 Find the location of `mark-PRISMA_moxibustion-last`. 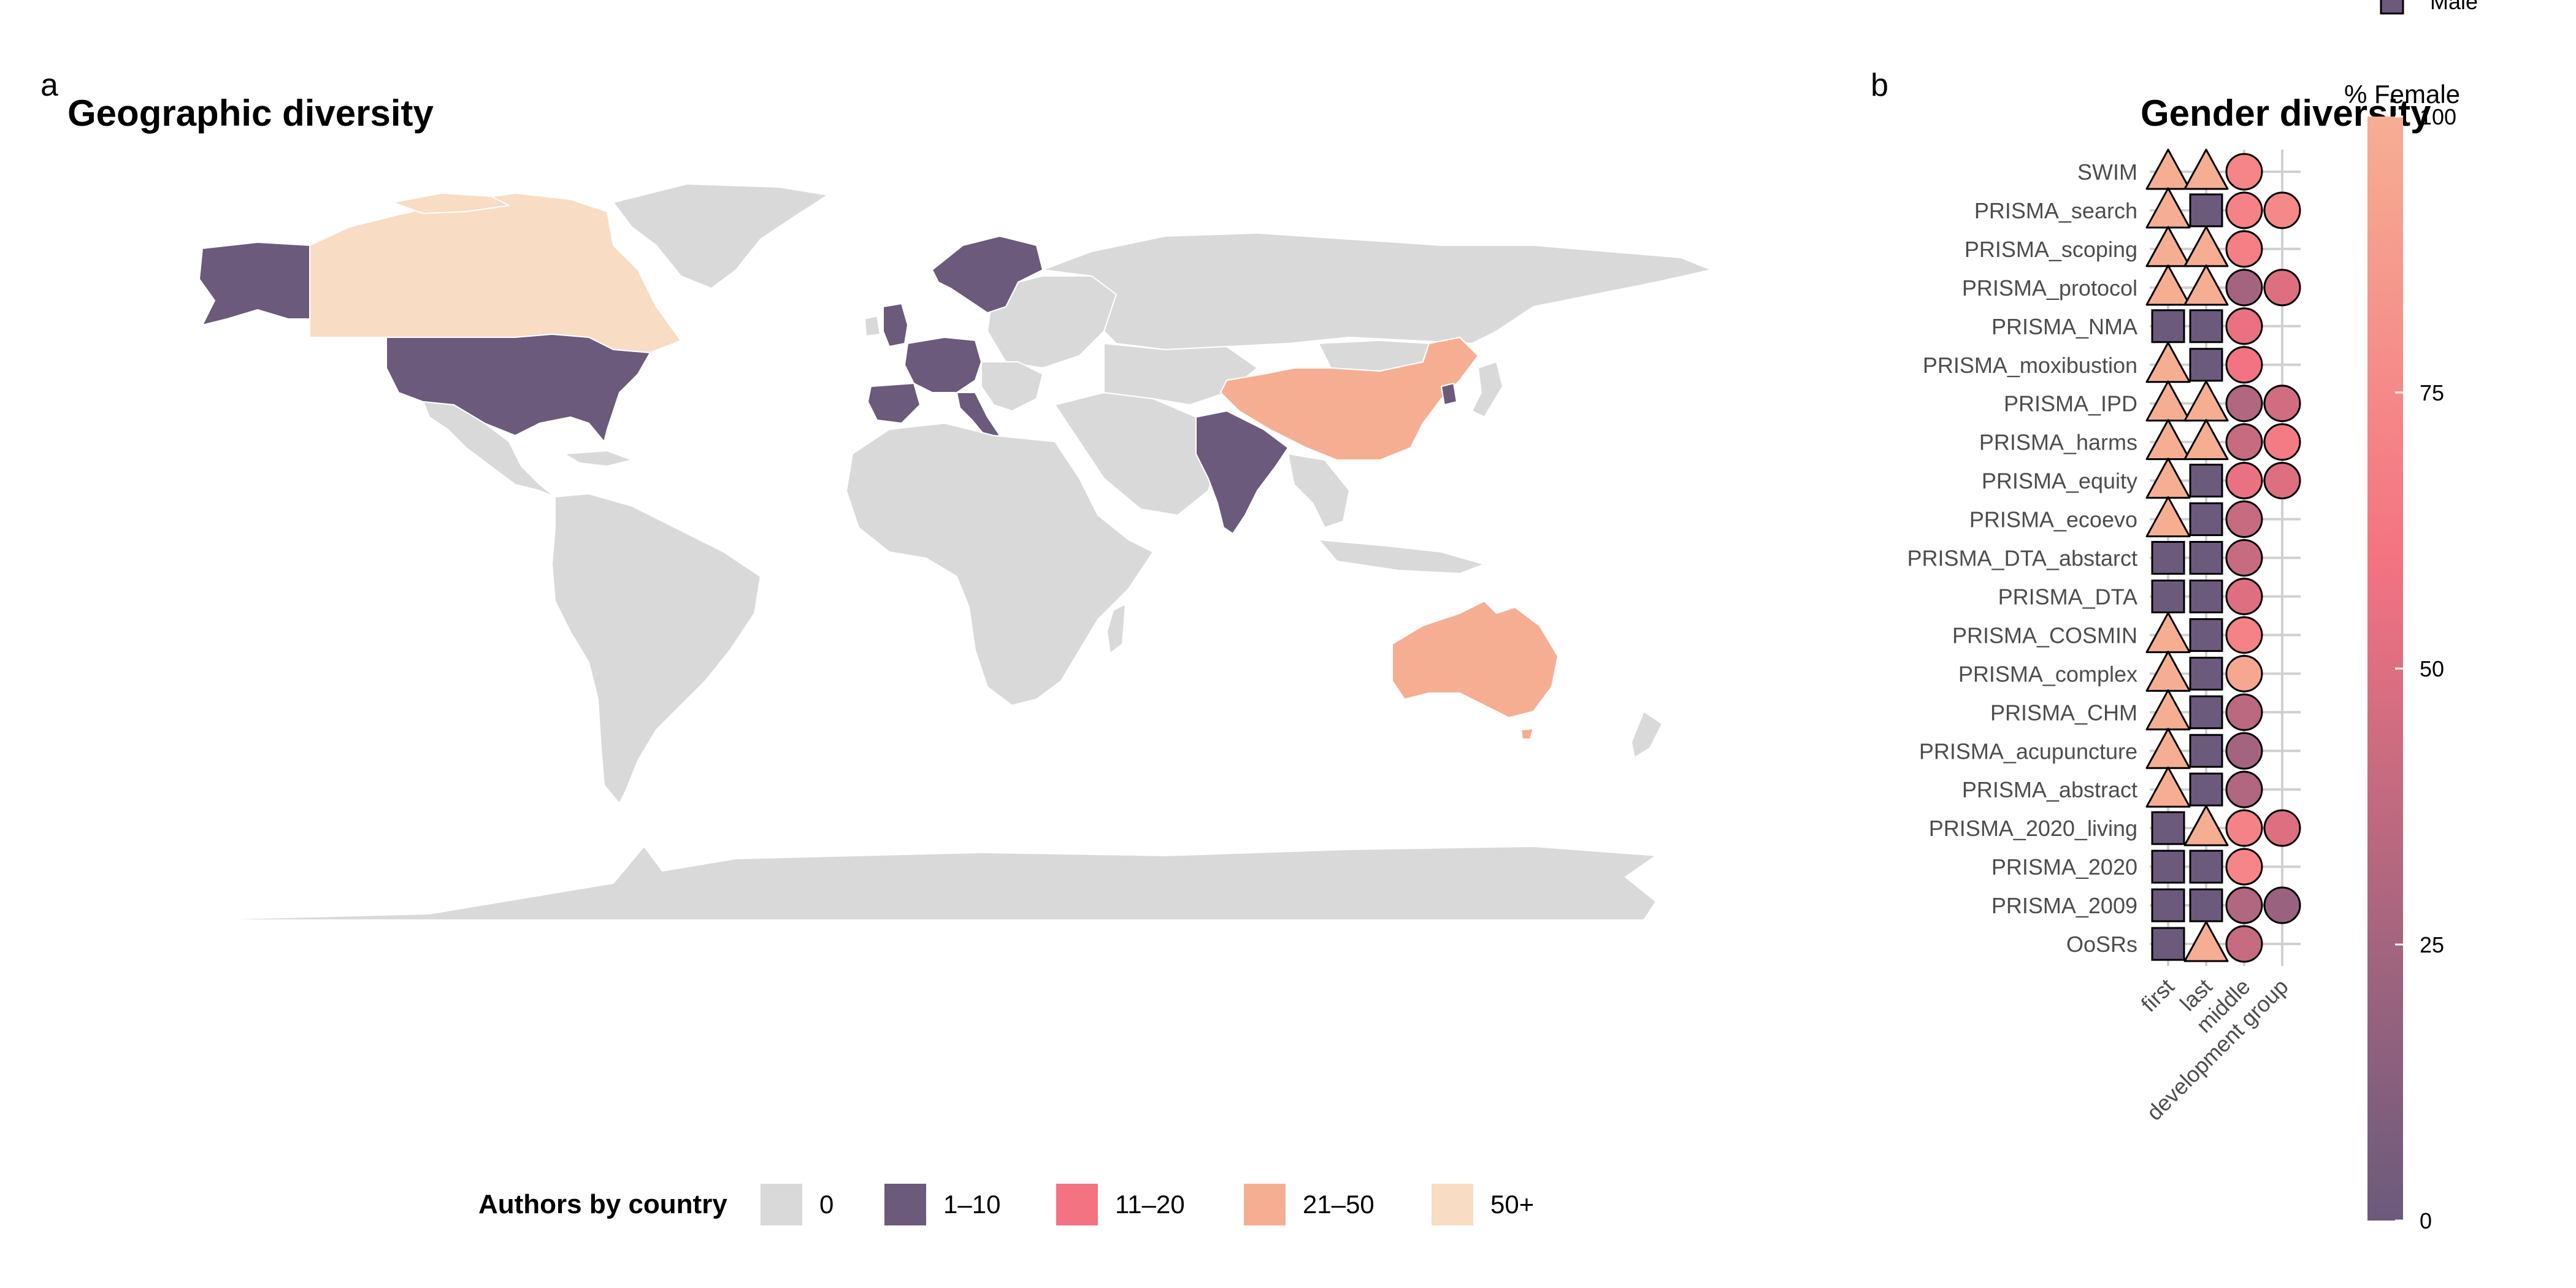

mark-PRISMA_moxibustion-last is located at coordinates (2206, 365).